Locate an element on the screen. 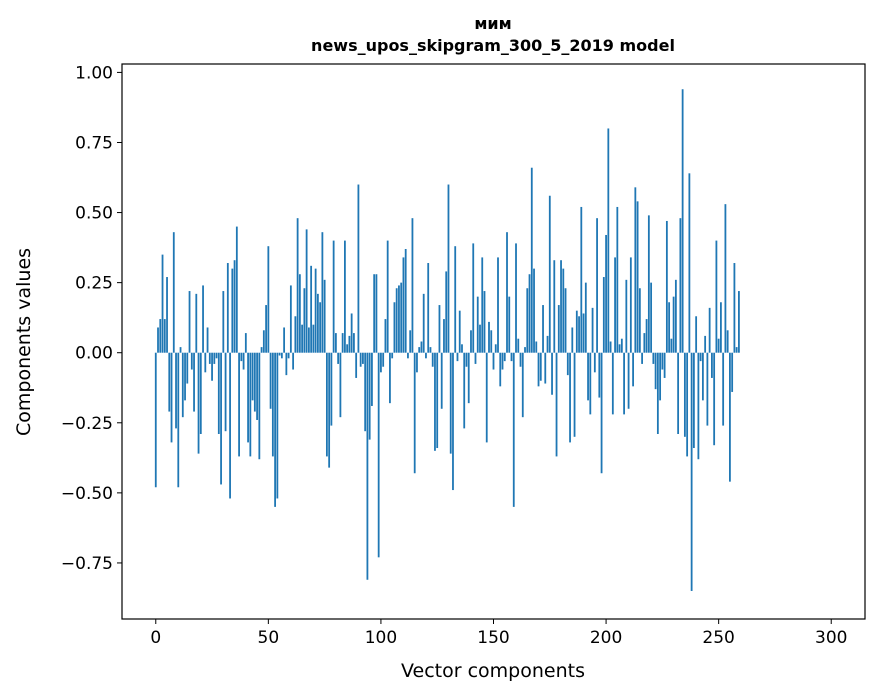 Image resolution: width=880 pixels, height=696 pixels. y-tick-label: −0.75 is located at coordinates (87, 564).